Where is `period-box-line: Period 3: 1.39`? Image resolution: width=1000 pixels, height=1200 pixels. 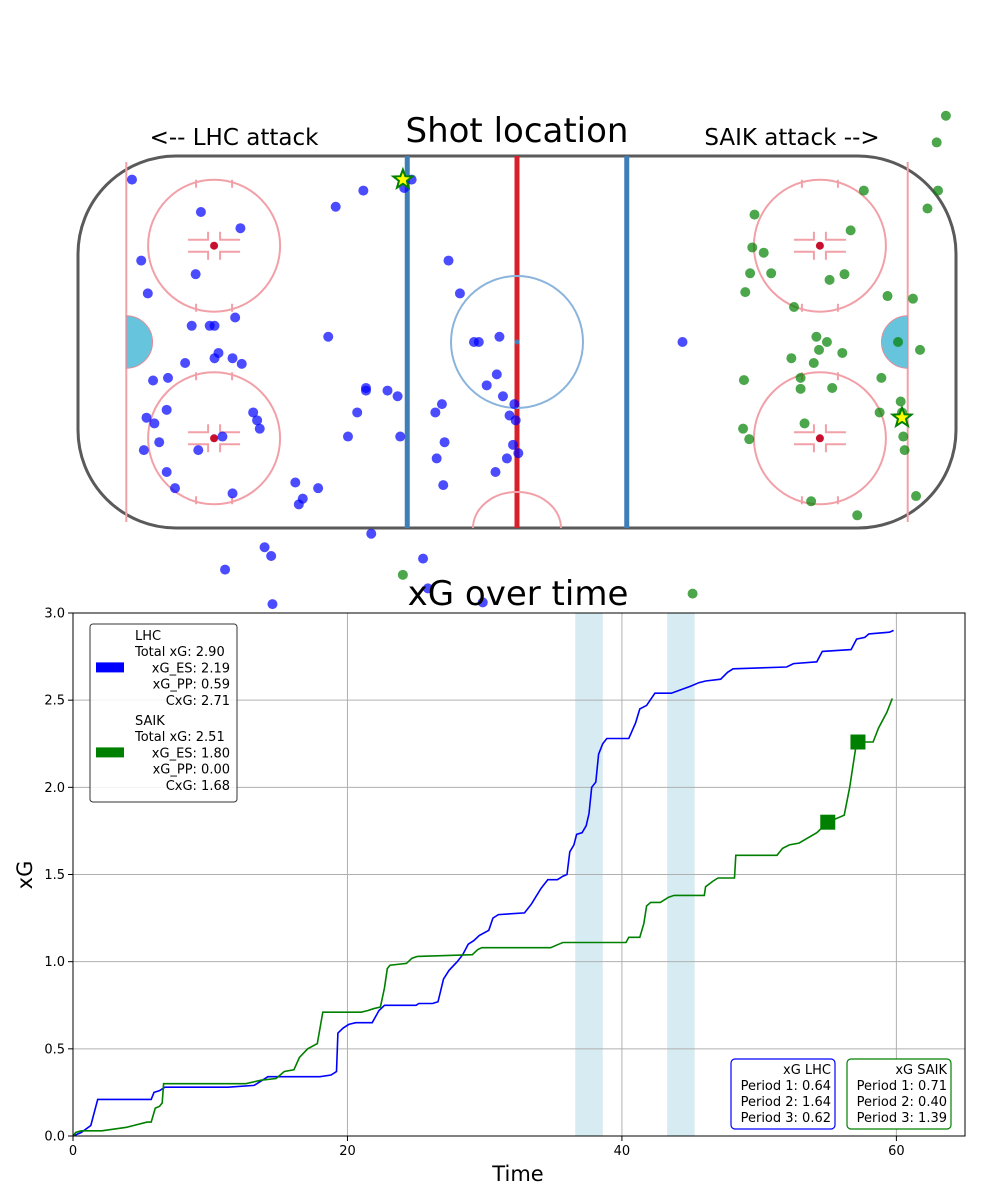
period-box-line: Period 3: 1.39 is located at coordinates (902, 1118).